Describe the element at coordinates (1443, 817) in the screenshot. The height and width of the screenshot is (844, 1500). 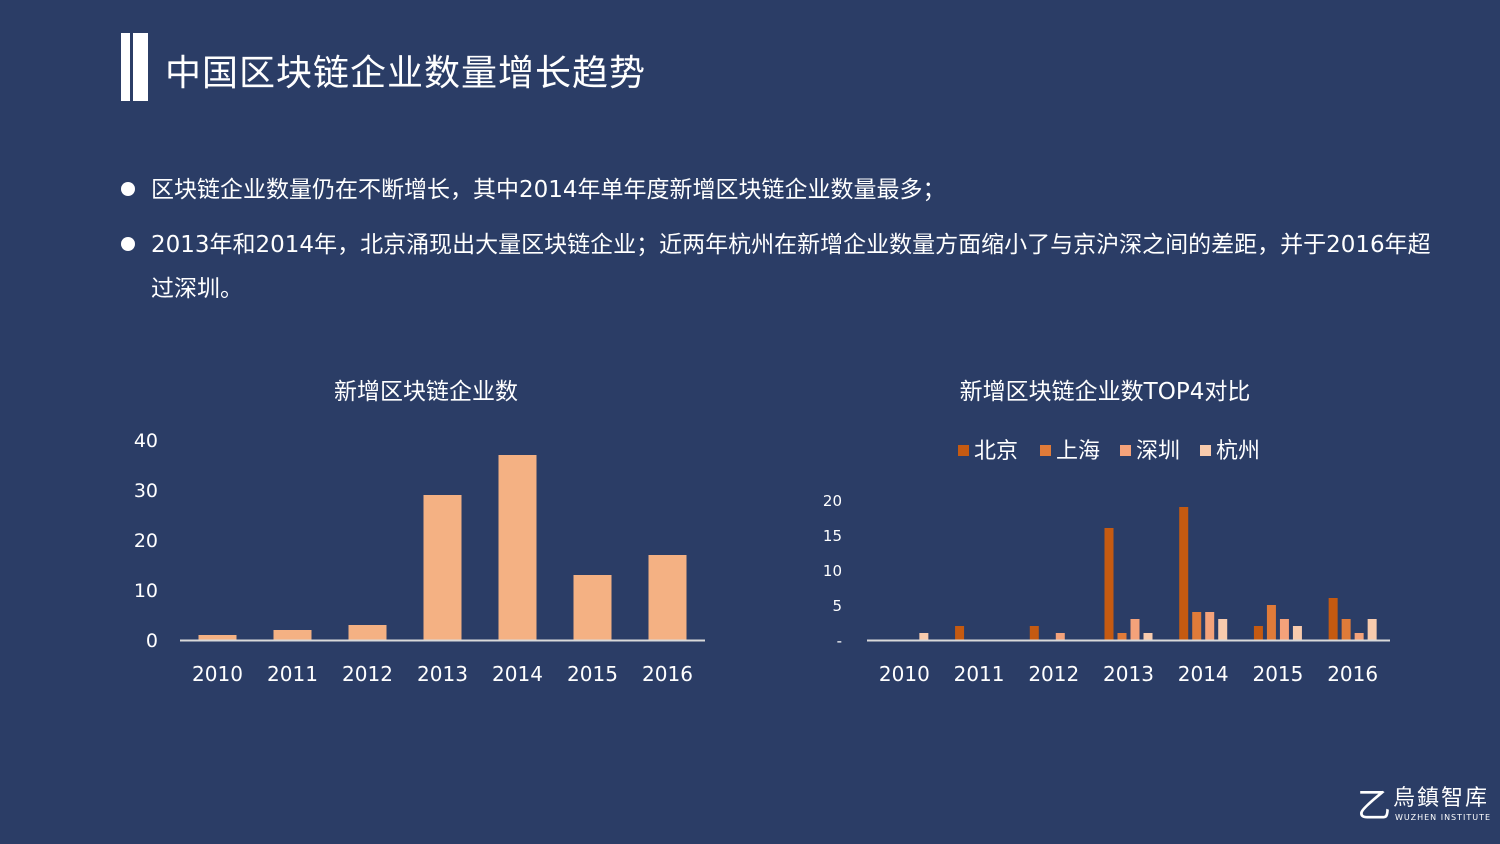
I see `logo-subtitle: WUZHEN INSTITUTE` at that location.